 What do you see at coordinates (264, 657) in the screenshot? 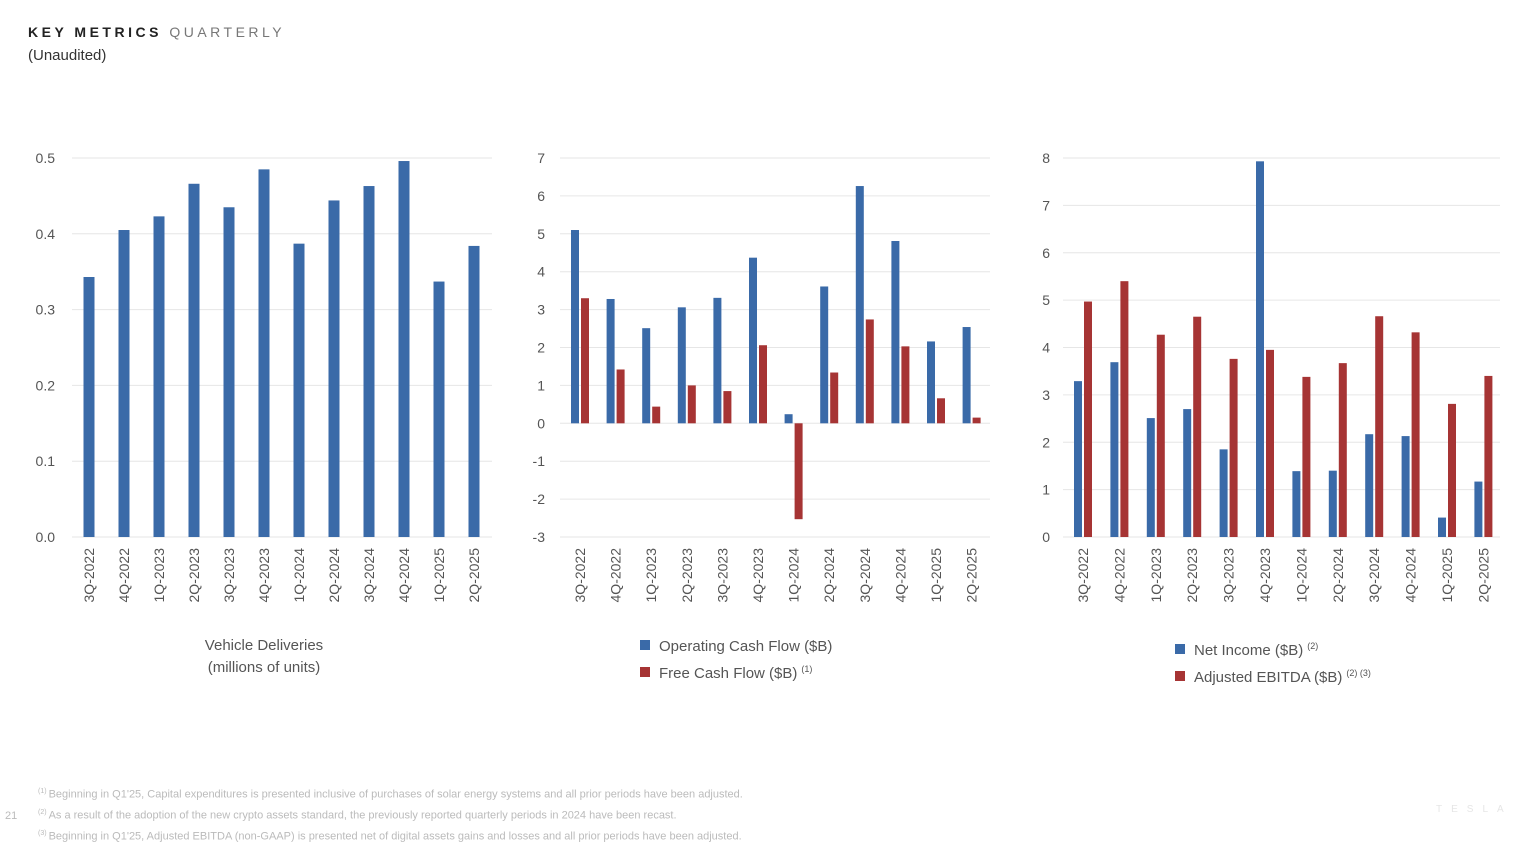
I see `chart1-caption: Vehicle Deliveries (millions of units)` at bounding box center [264, 657].